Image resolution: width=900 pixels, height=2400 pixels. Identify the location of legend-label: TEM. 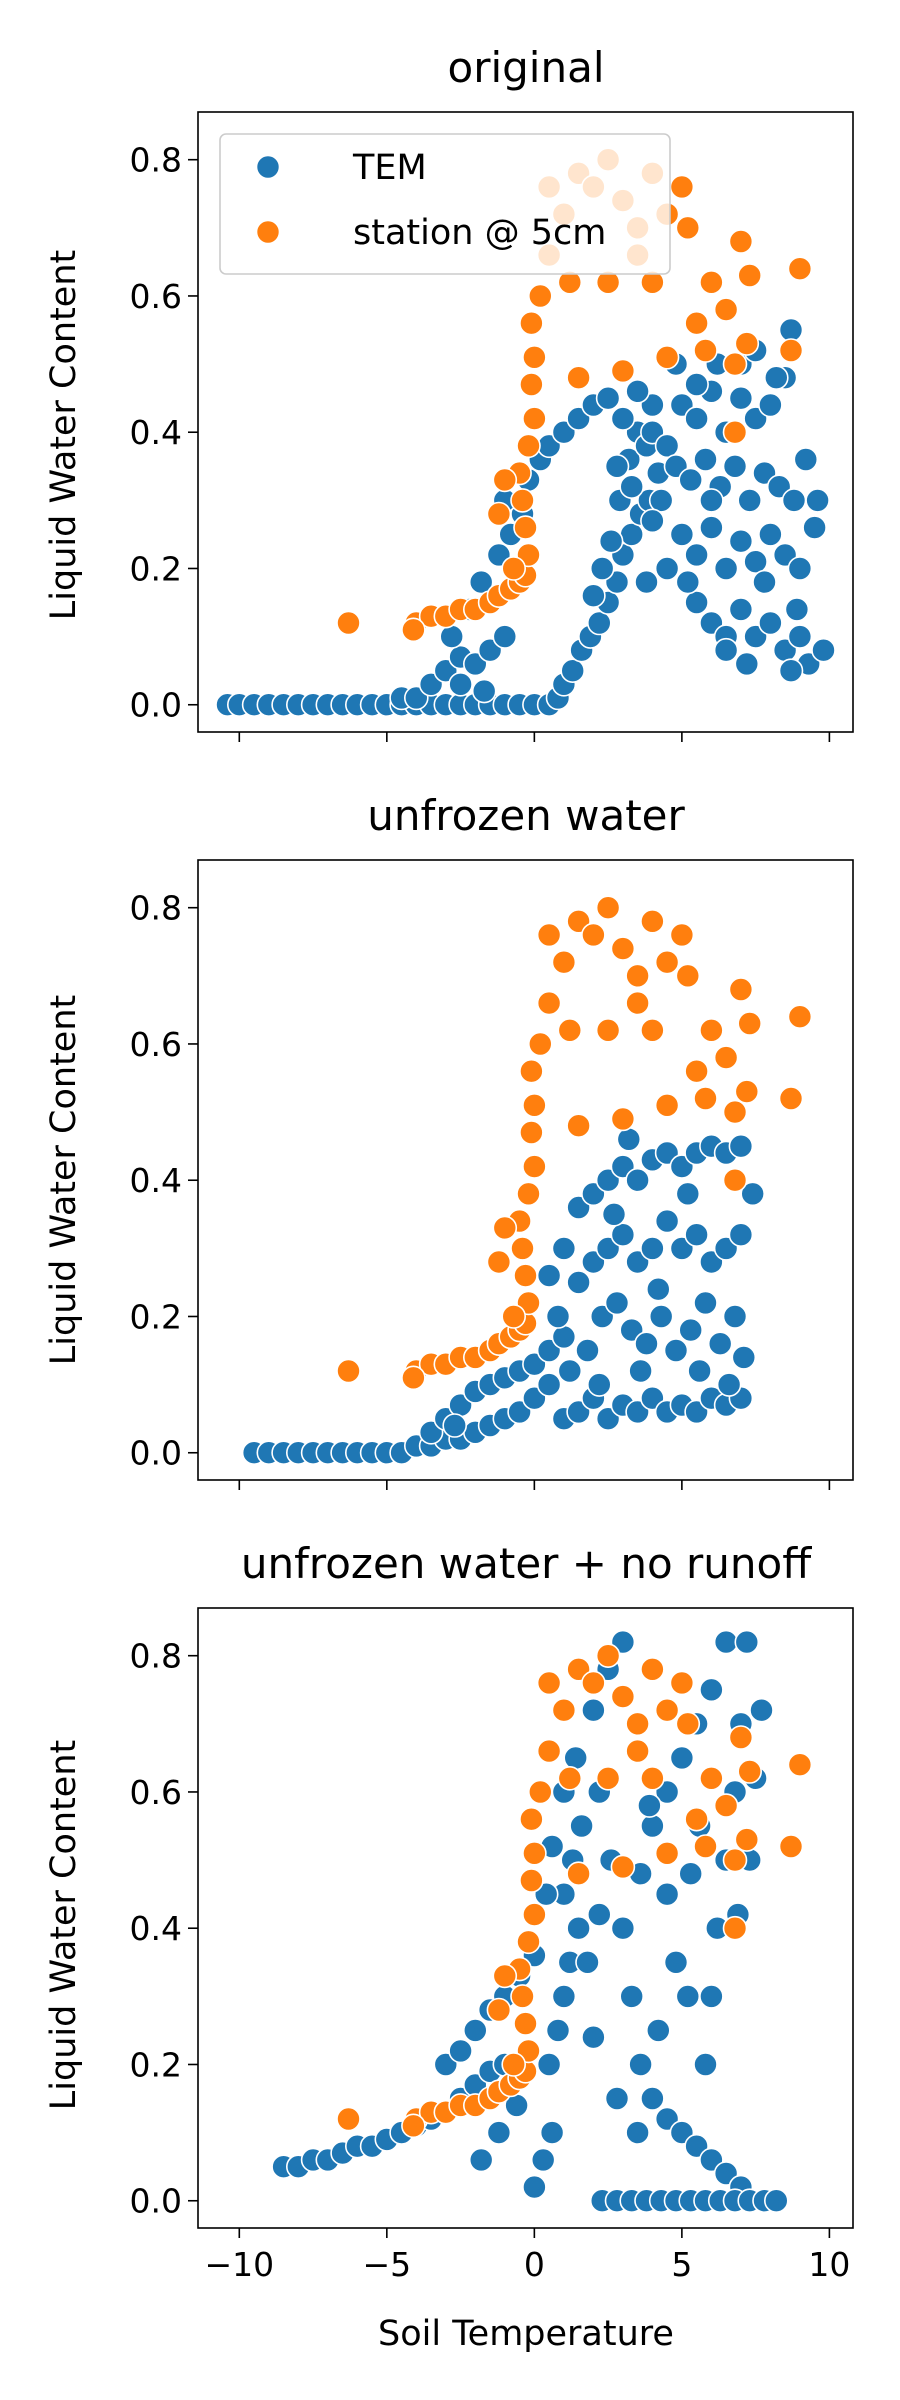
(389, 168).